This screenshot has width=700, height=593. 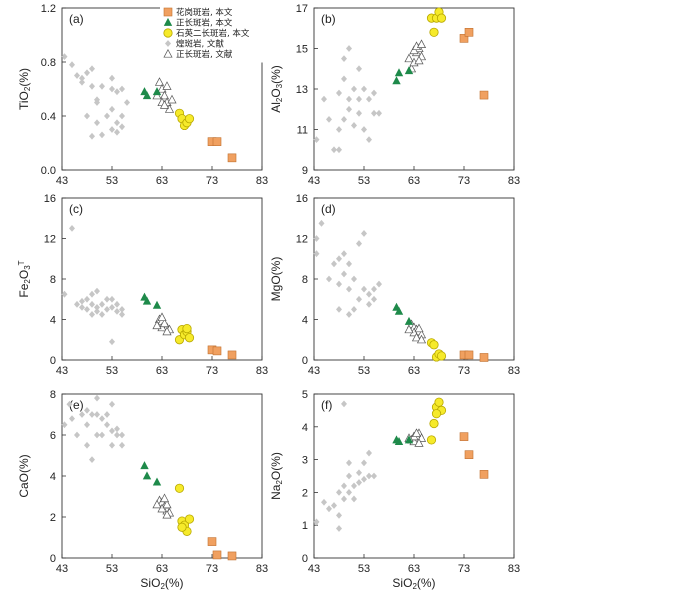 I want to click on y-tick-label: 2, so click(x=53, y=518).